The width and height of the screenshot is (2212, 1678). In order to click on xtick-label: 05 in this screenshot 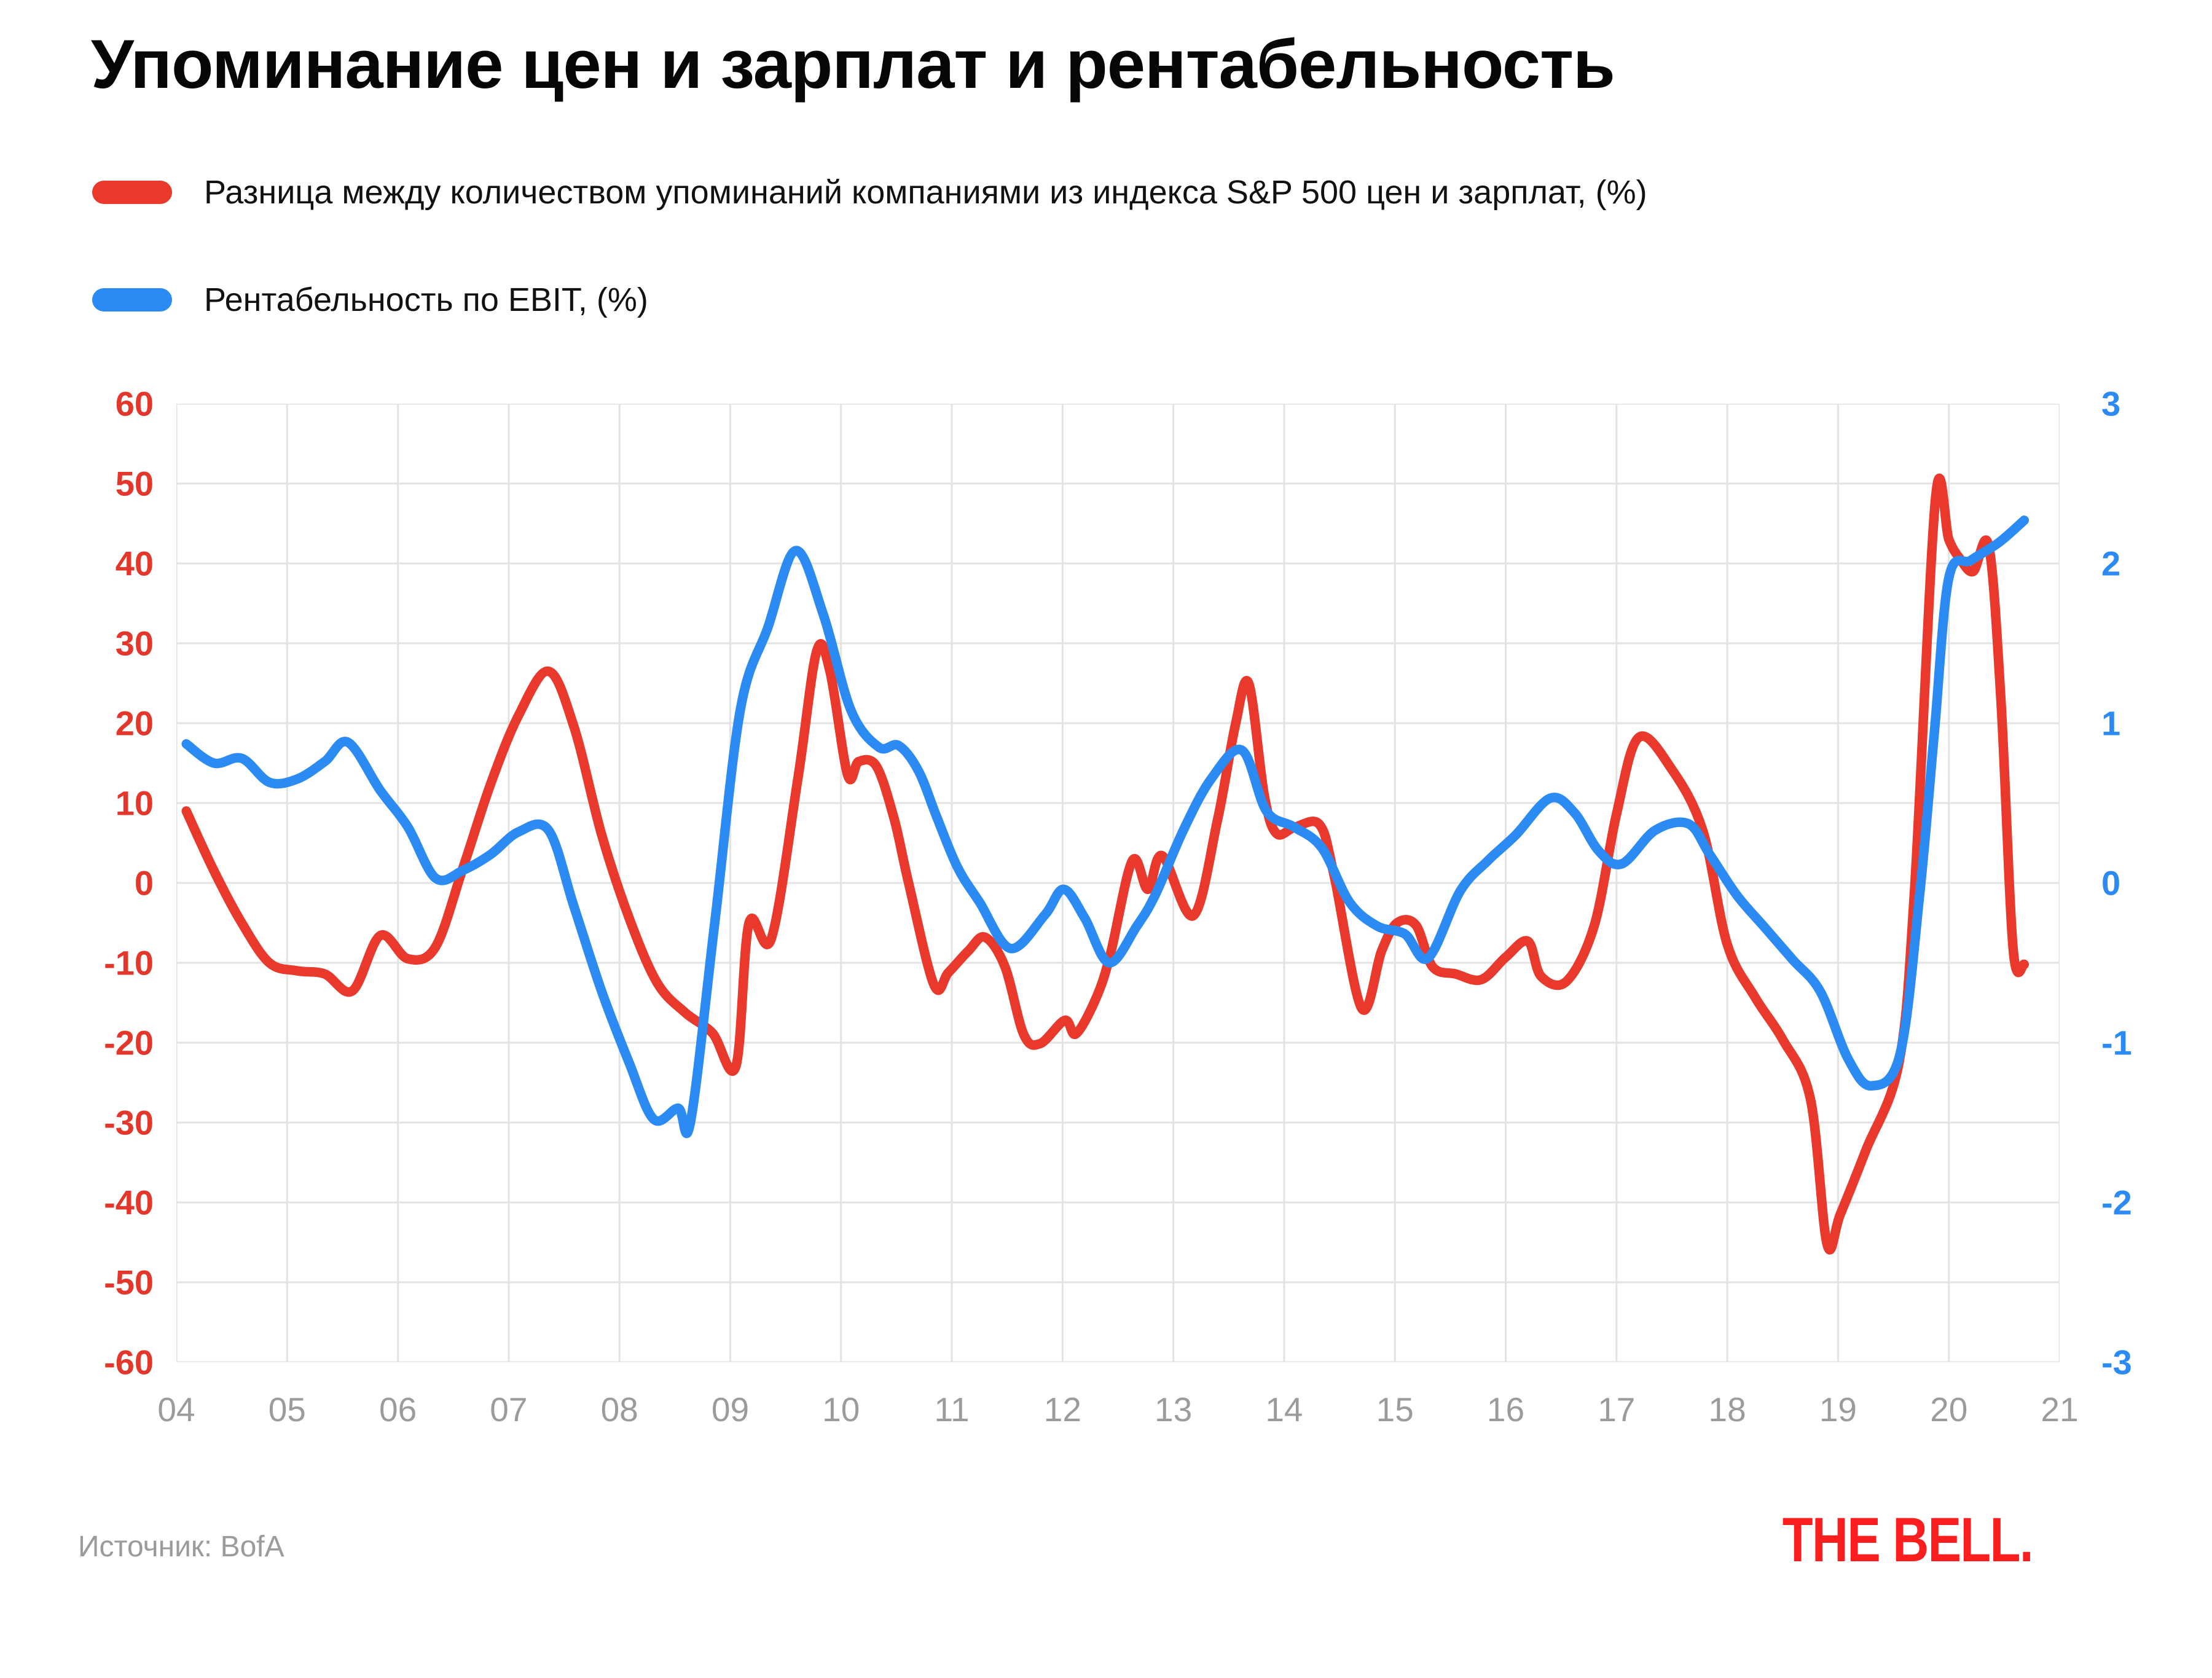, I will do `click(287, 1409)`.